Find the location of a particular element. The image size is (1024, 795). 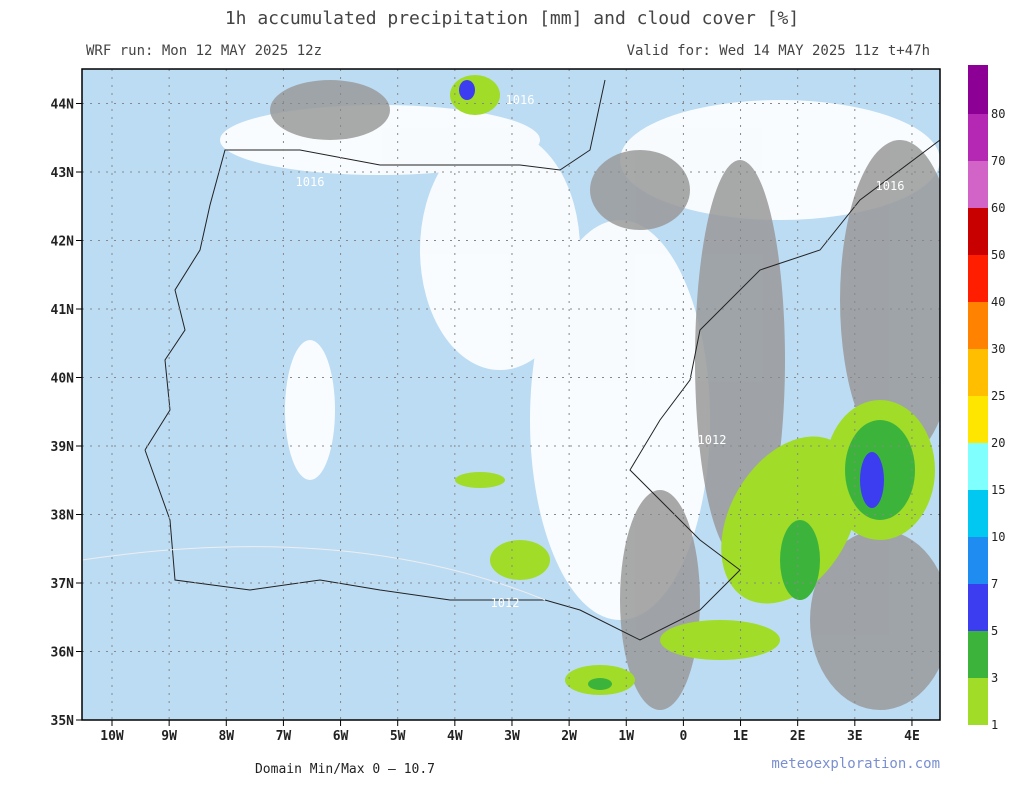

lat-label: 37N is located at coordinates (63, 584).